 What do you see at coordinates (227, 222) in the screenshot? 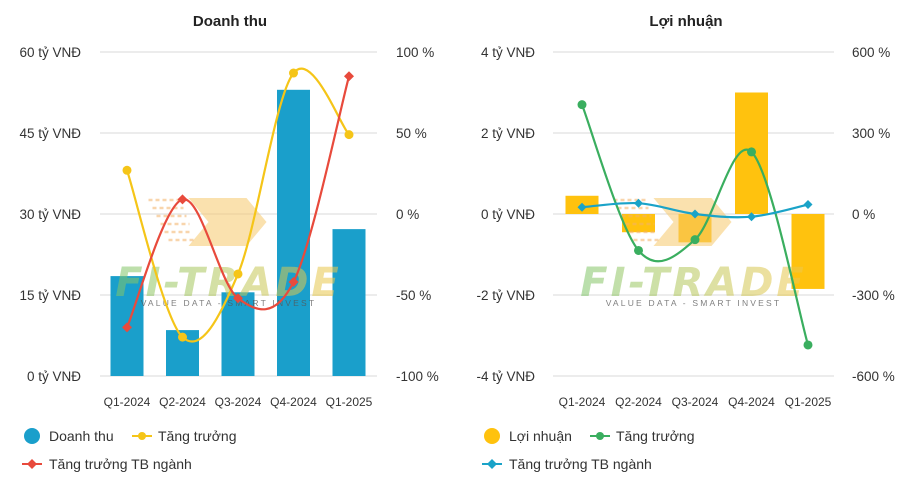
I see `watermark-arrow-icon` at bounding box center [227, 222].